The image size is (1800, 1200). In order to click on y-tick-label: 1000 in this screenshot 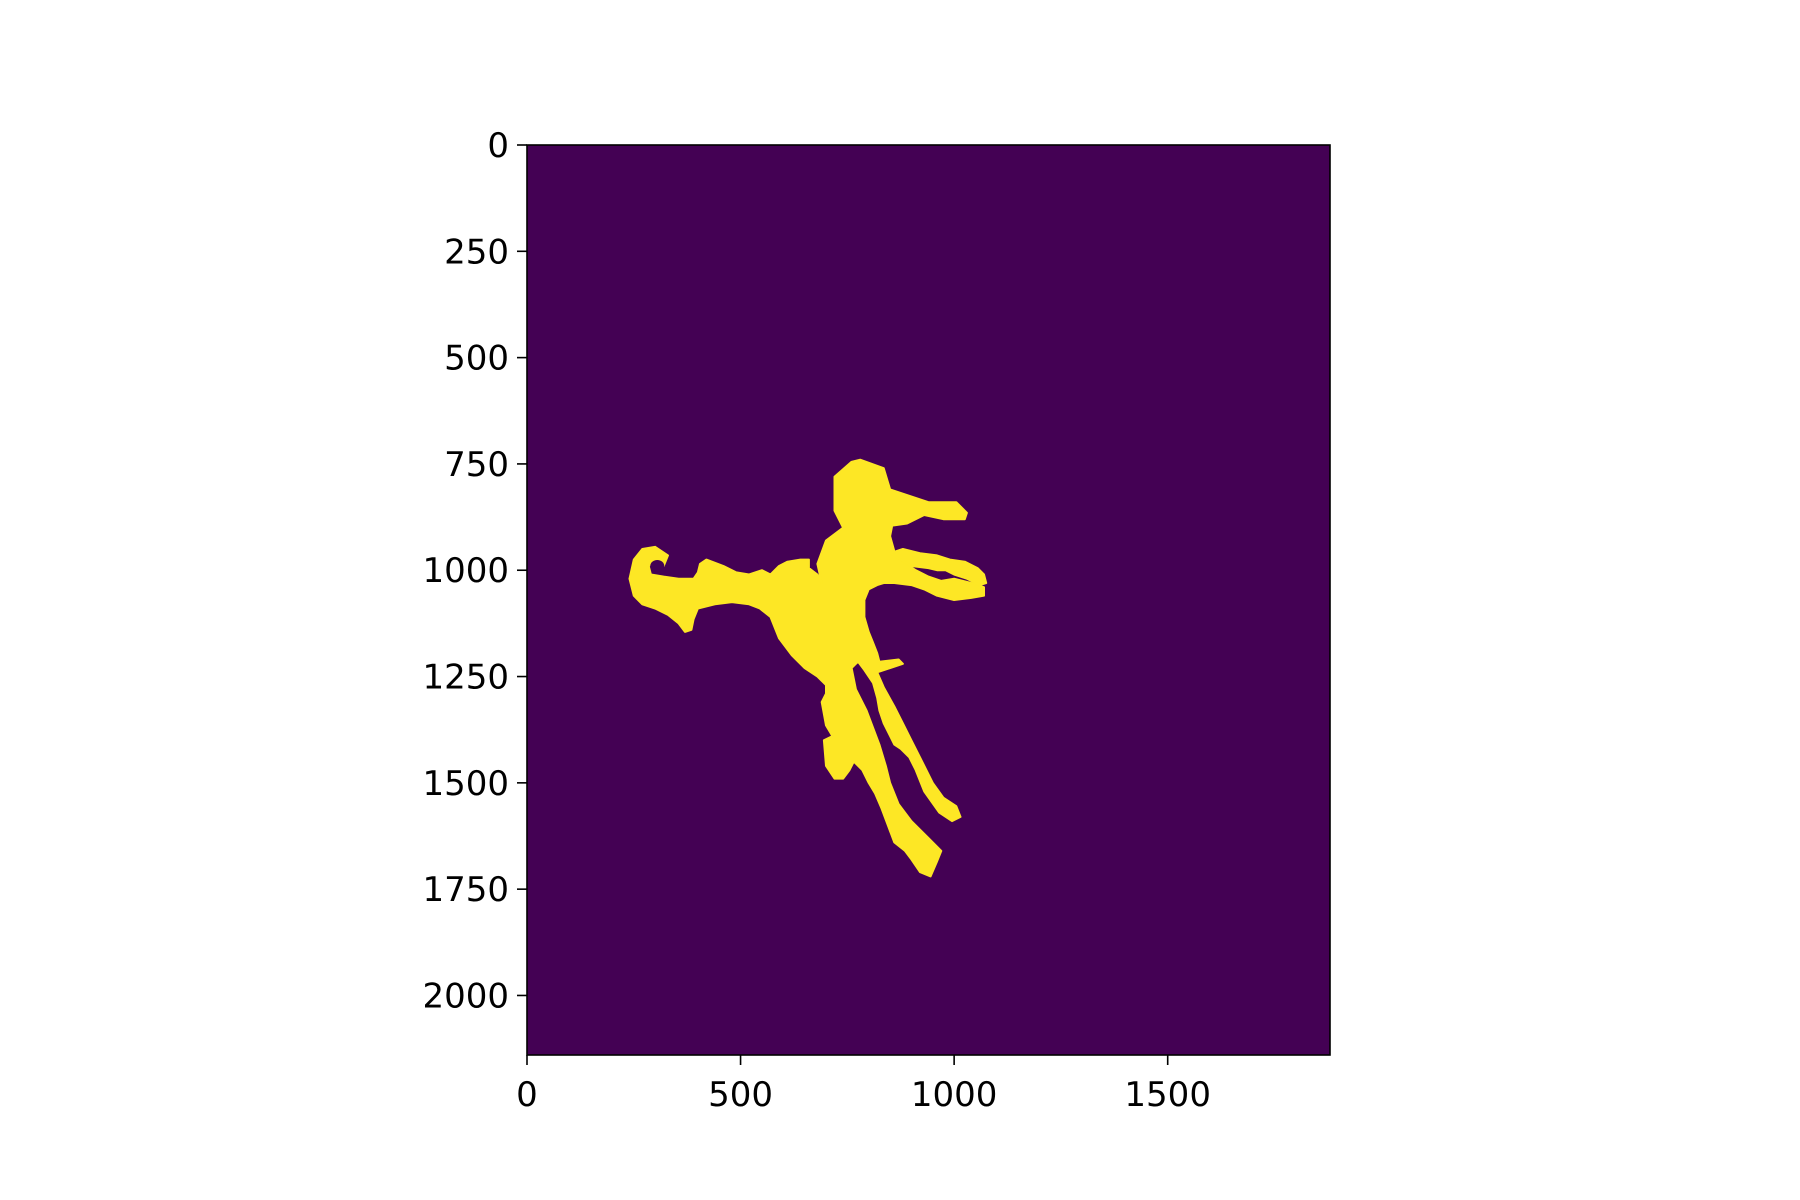, I will do `click(465, 571)`.